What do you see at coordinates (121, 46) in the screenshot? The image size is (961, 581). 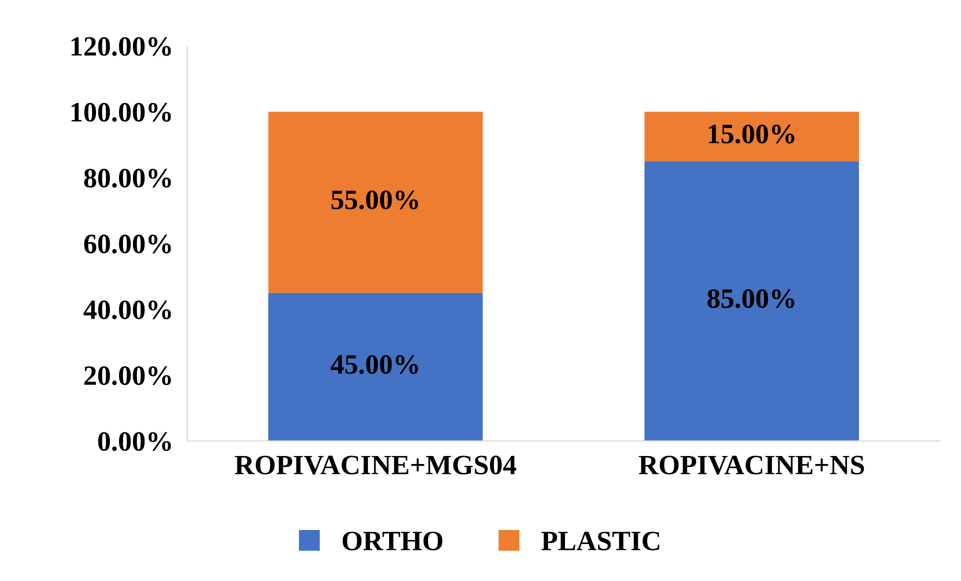 I see `y-tick-label: 120.00%` at bounding box center [121, 46].